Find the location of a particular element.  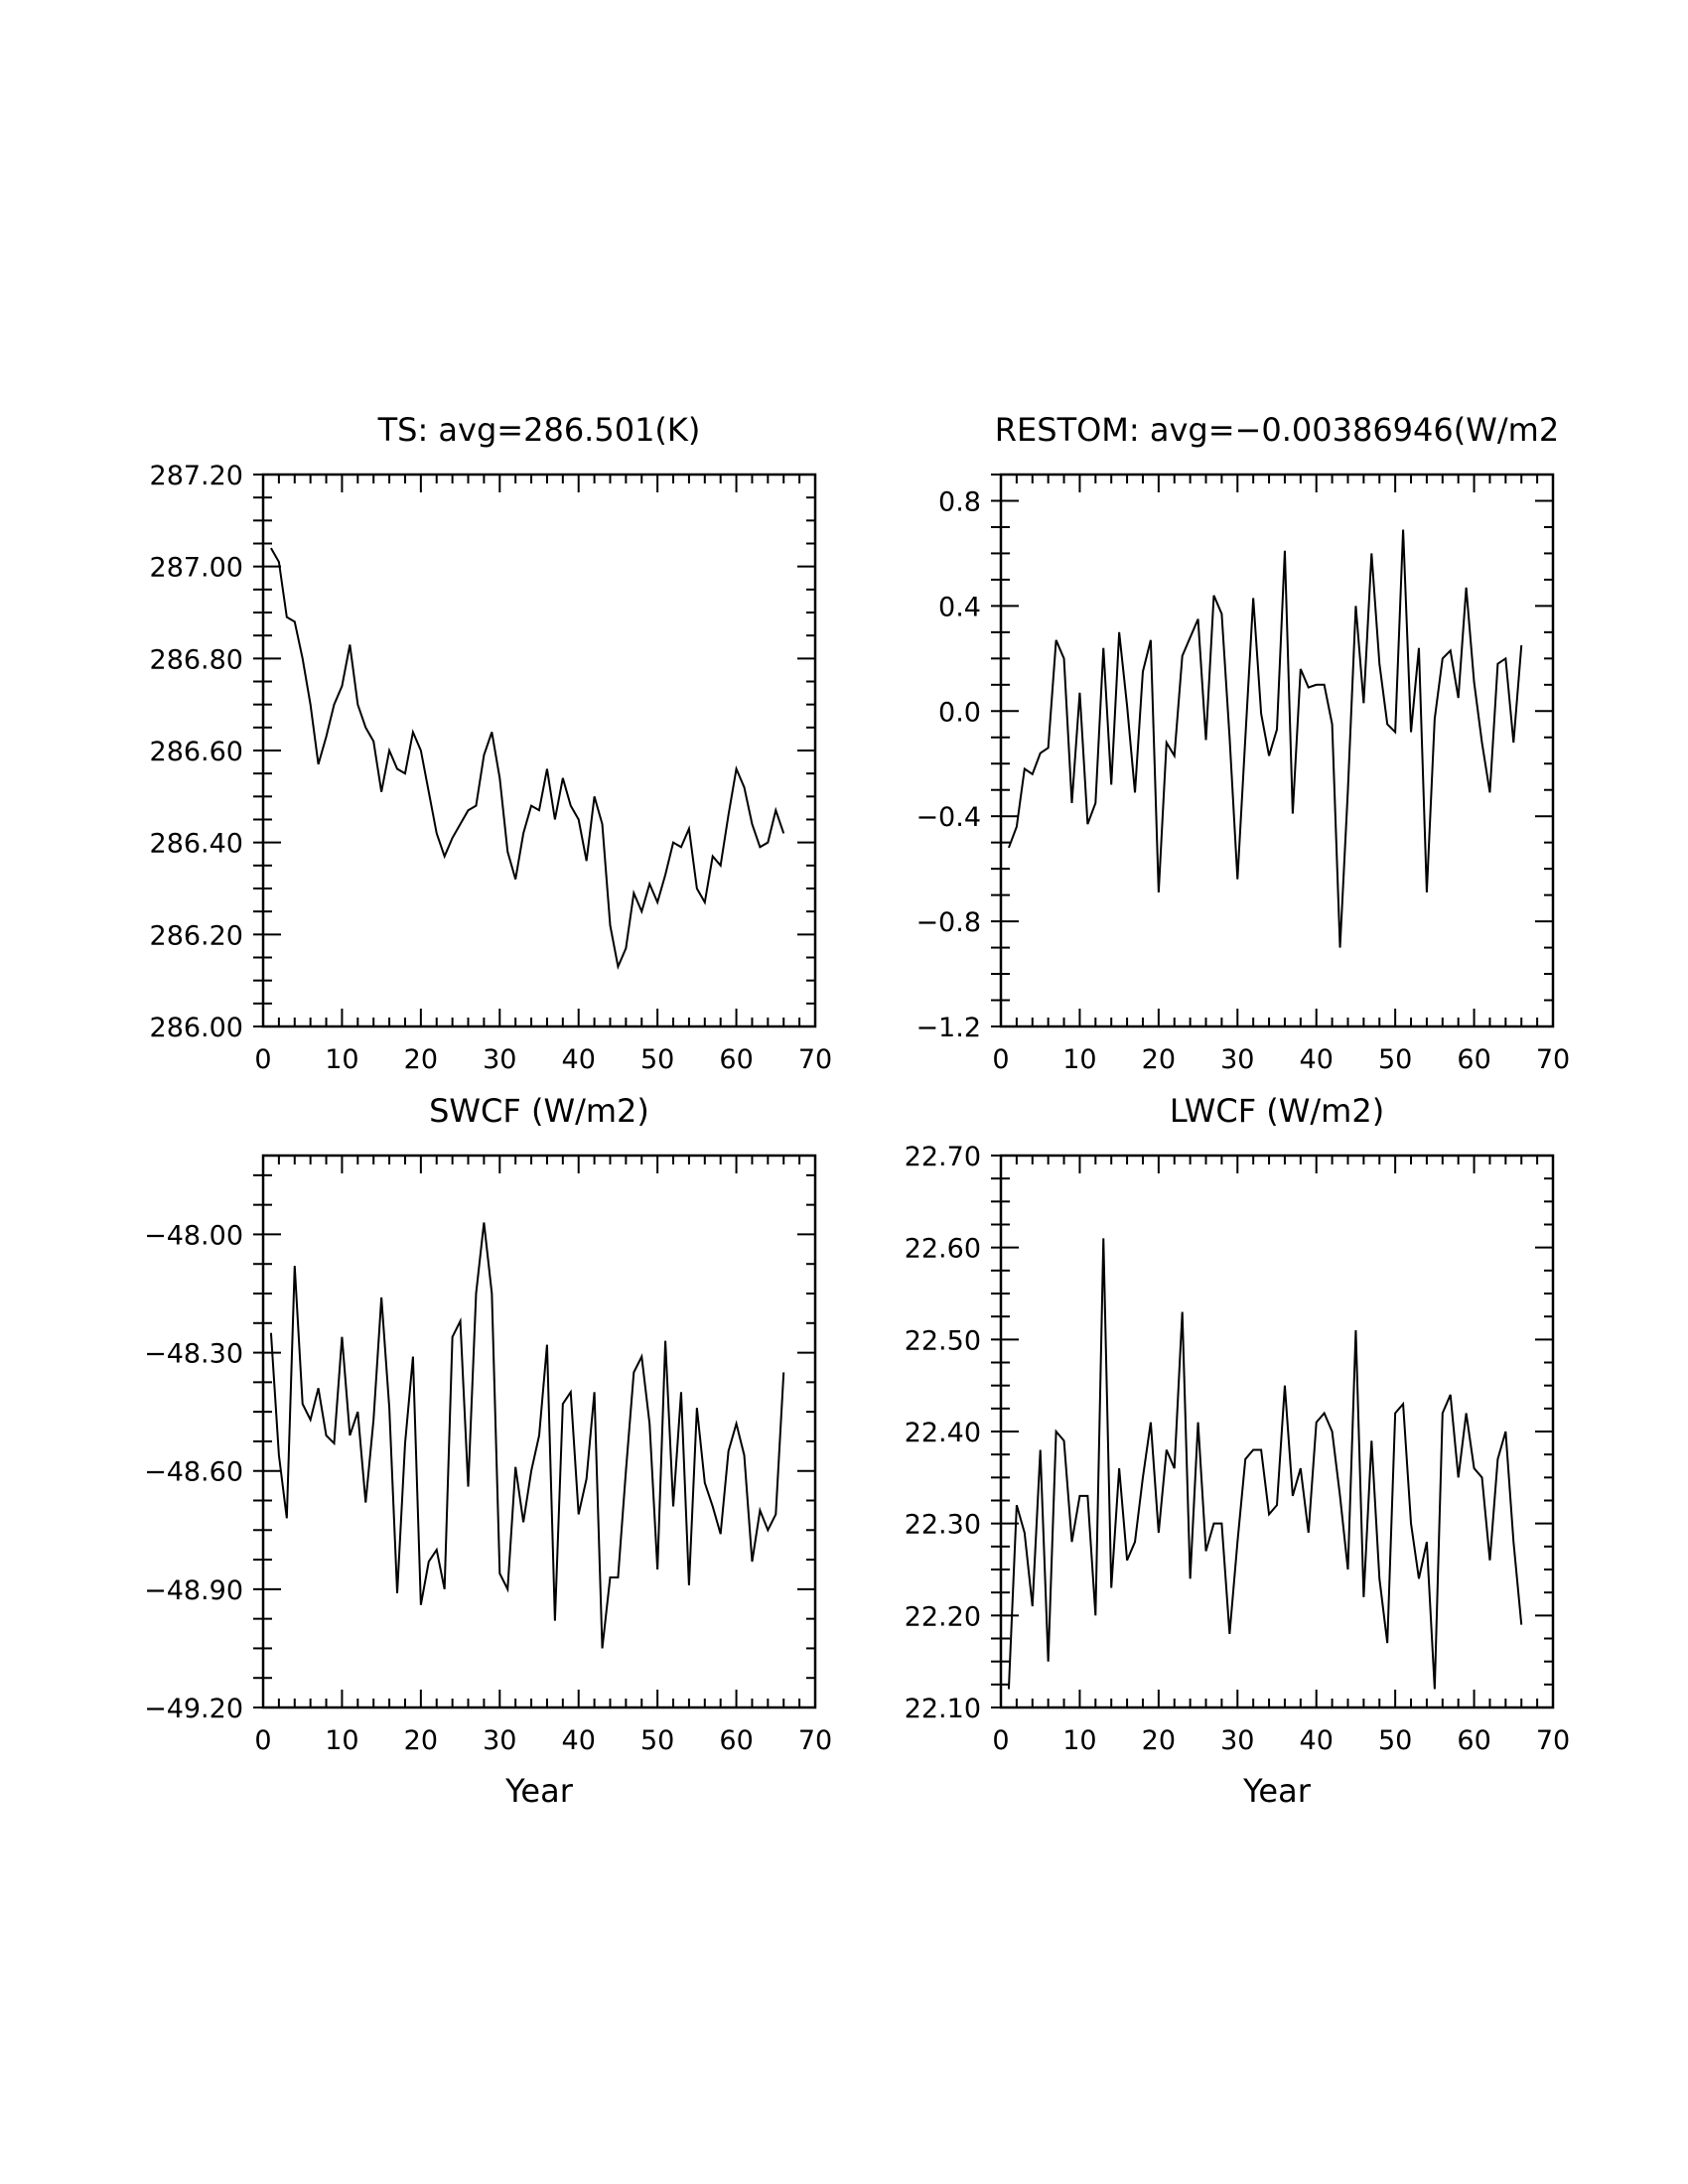

panel-title: SWCF (W/m2) is located at coordinates (539, 1111).